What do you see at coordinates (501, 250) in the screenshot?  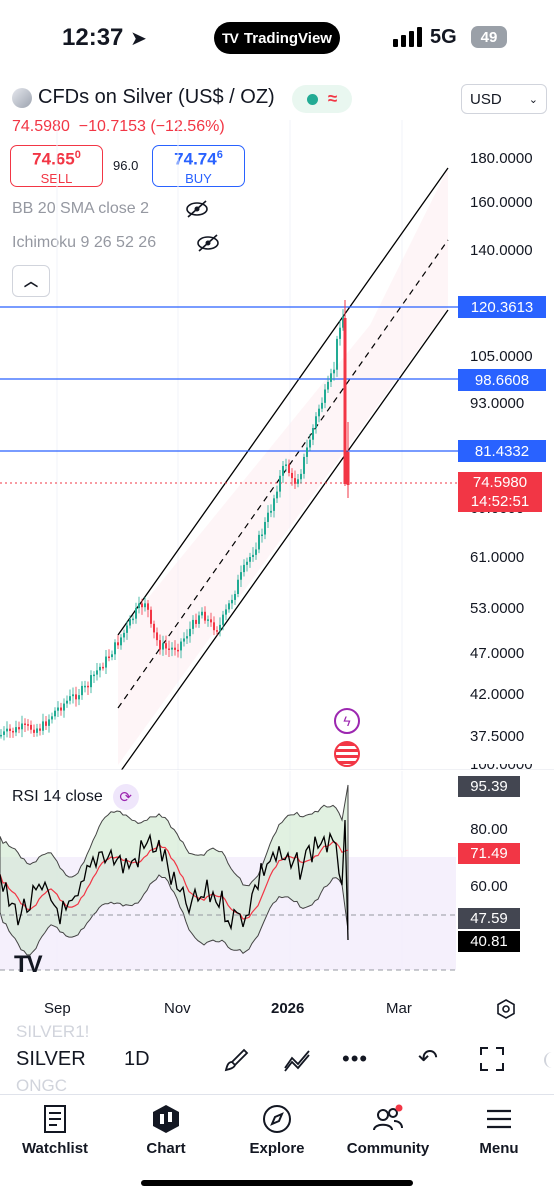 I see `price-axis-label: 140.0000` at bounding box center [501, 250].